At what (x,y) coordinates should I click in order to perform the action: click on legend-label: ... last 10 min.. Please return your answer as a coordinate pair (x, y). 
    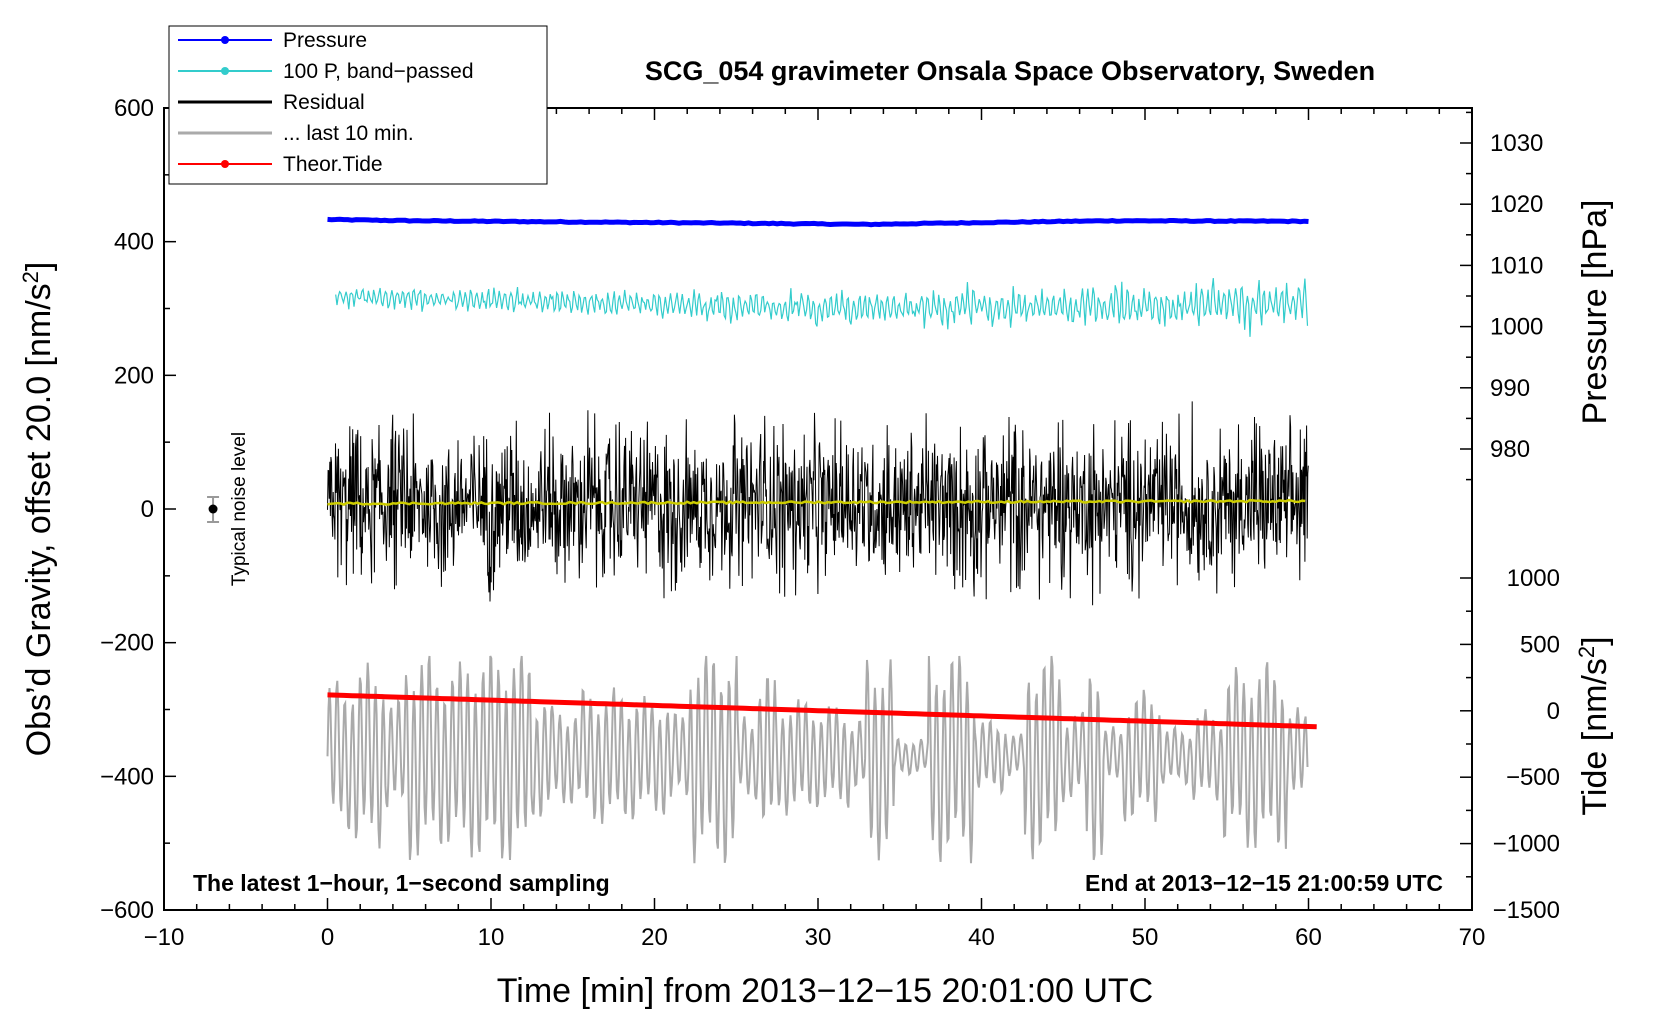
    Looking at the image, I should click on (348, 133).